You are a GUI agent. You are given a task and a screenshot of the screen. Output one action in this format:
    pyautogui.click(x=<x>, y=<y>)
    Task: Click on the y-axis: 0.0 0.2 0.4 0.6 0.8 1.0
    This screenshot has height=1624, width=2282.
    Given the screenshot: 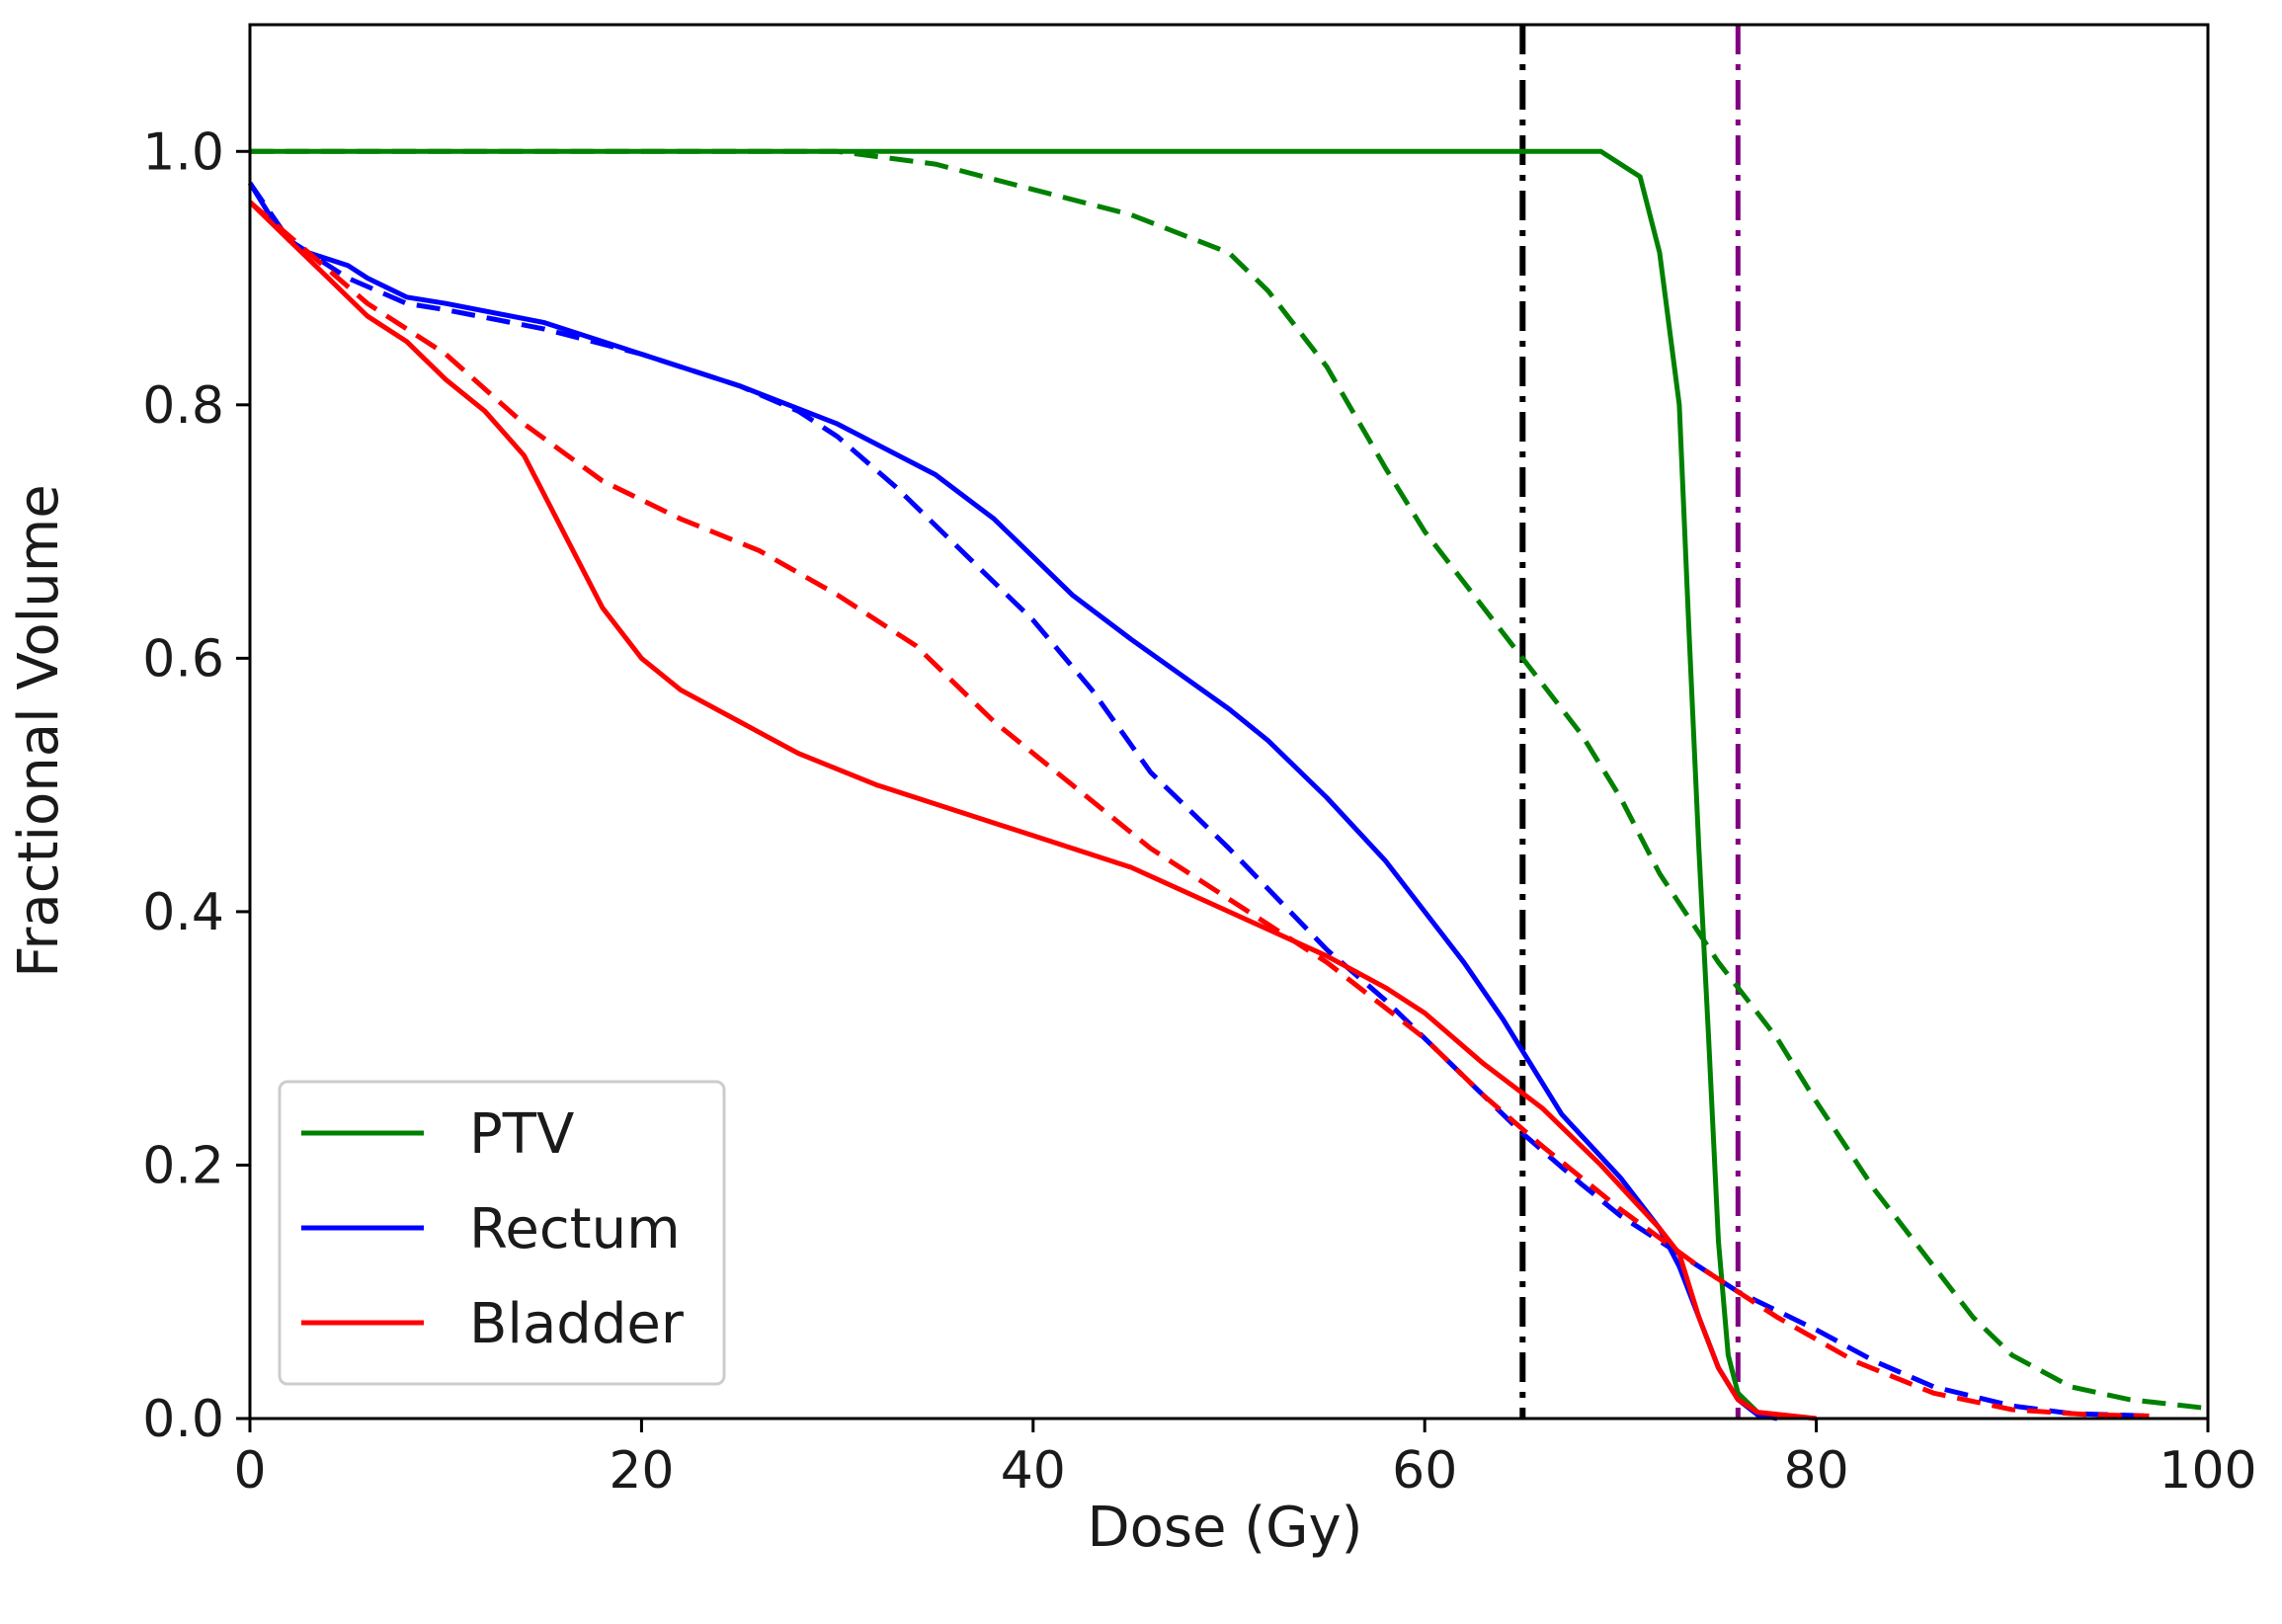 What is the action you would take?
    pyautogui.click(x=196, y=786)
    